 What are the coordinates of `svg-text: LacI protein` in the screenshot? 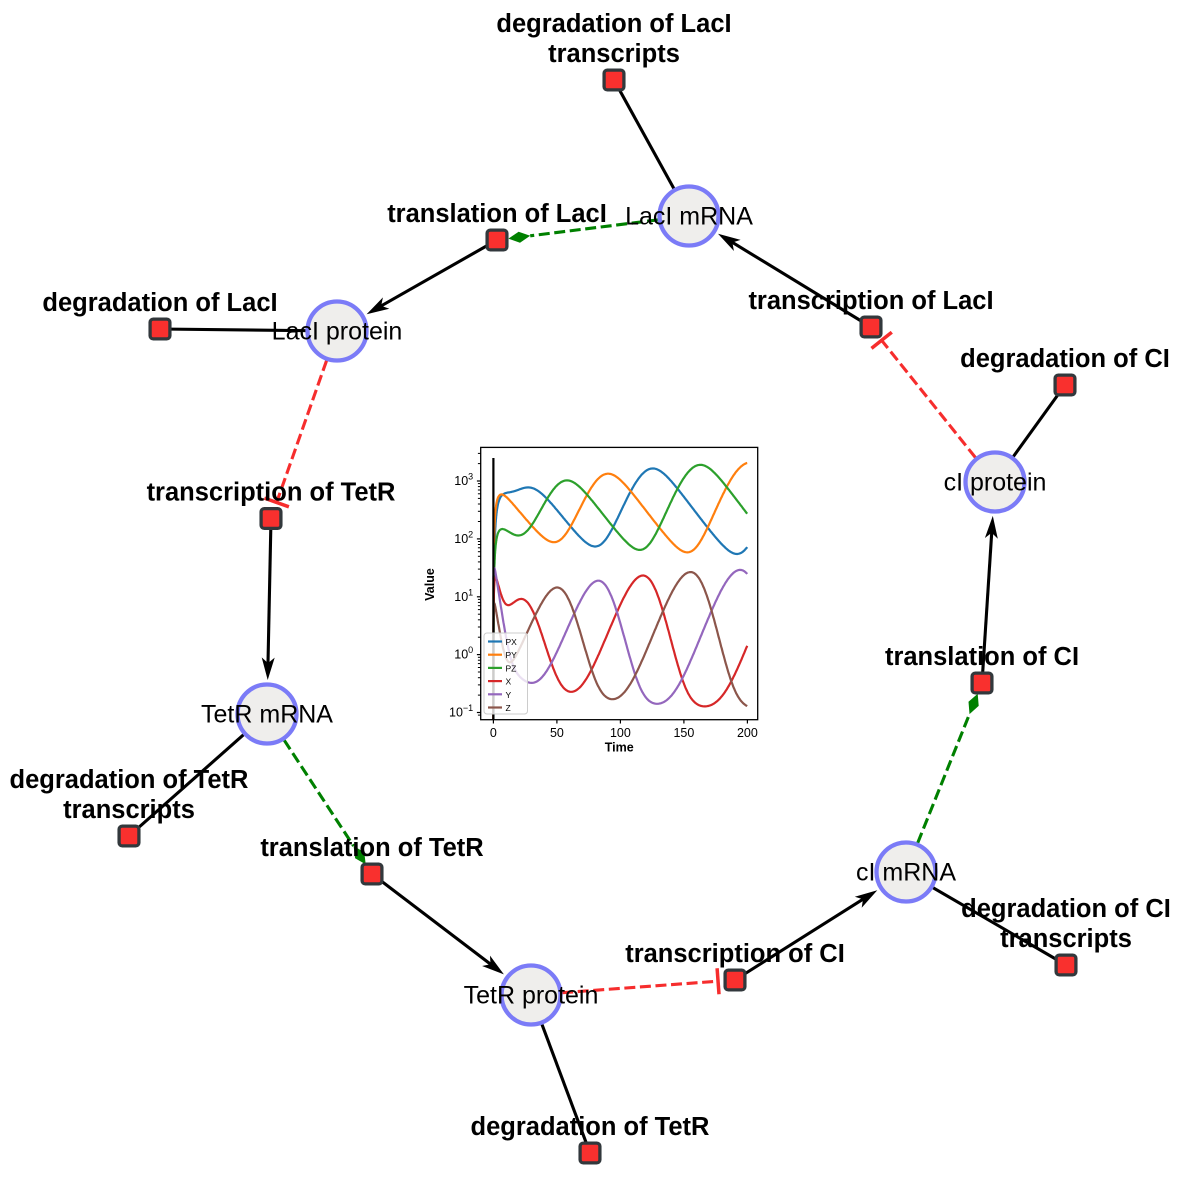 It's located at (337, 332).